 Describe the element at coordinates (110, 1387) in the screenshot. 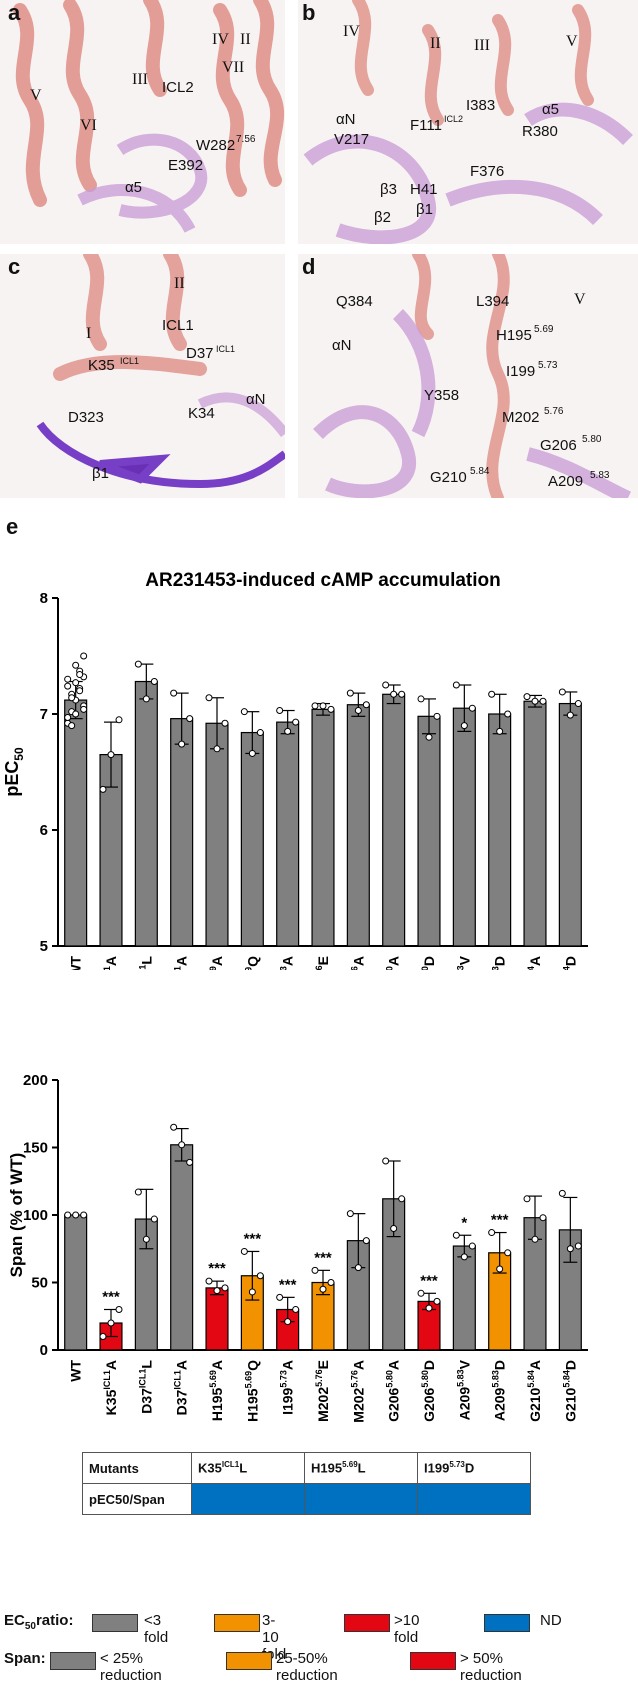

I see `x-tick-label: K35ICL1A` at that location.